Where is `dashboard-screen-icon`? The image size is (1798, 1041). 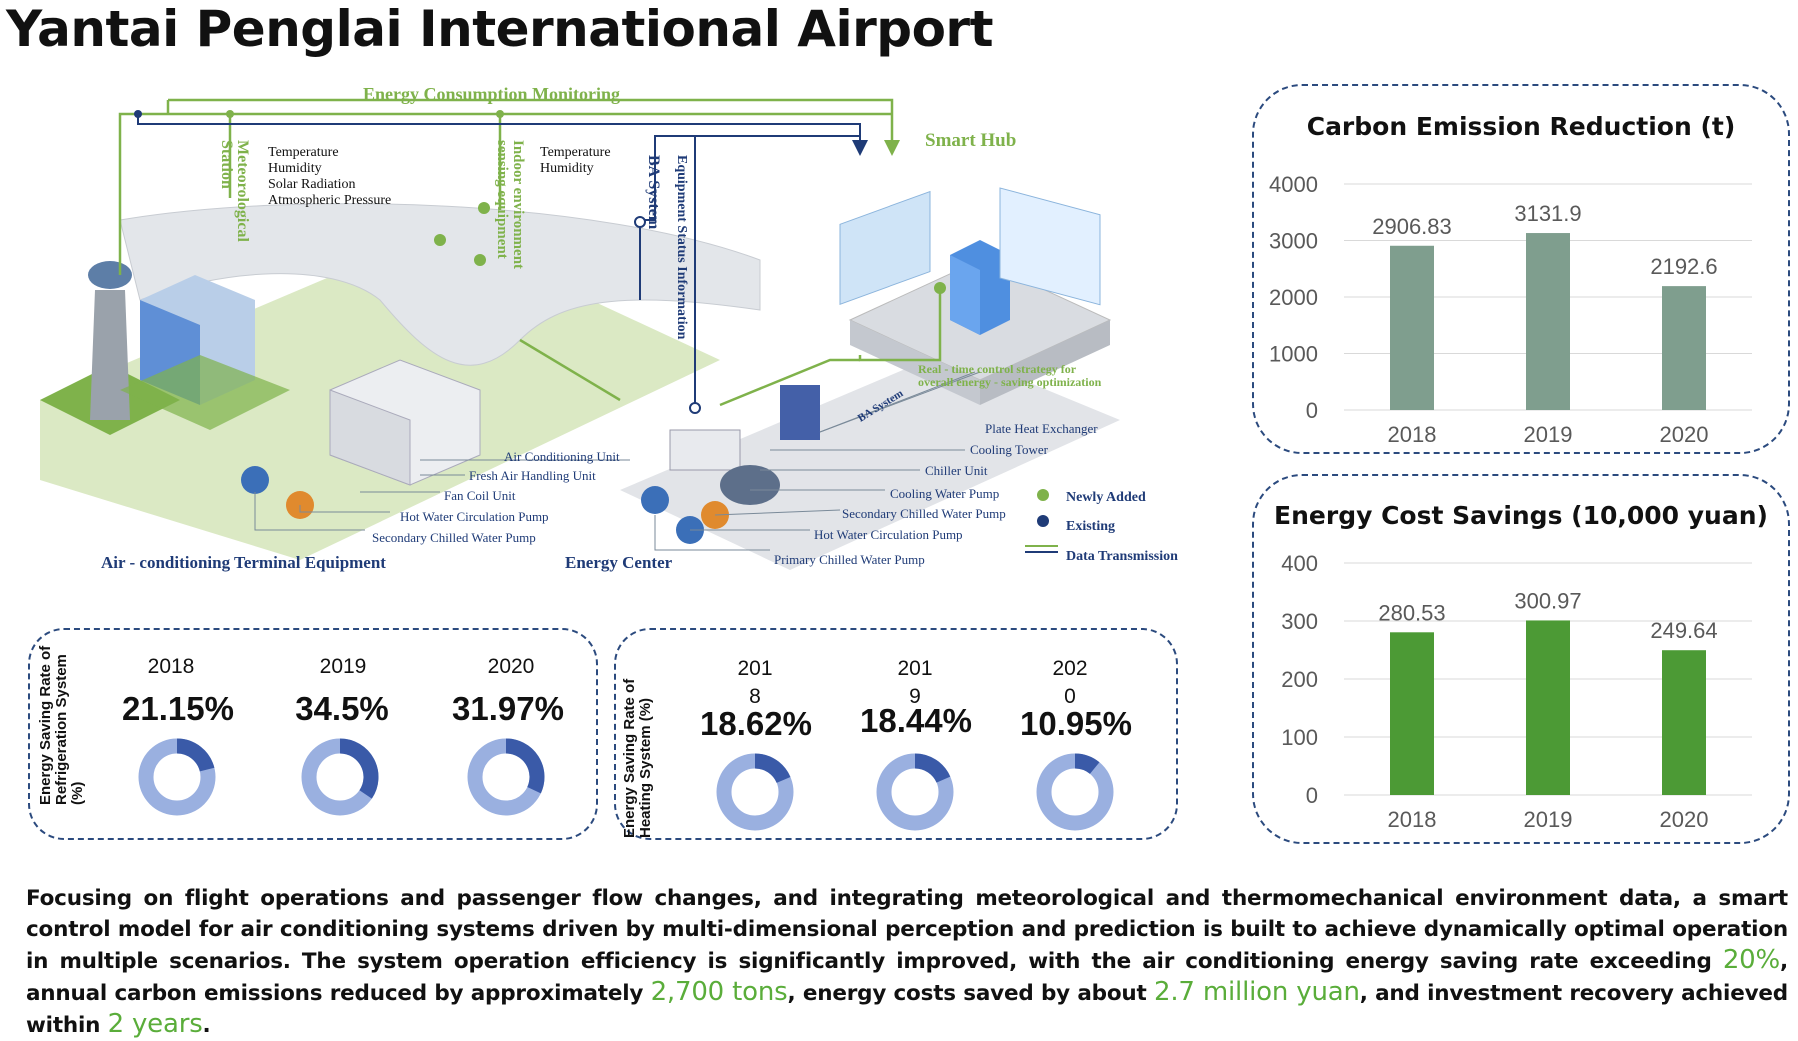
dashboard-screen-icon is located at coordinates (885, 247).